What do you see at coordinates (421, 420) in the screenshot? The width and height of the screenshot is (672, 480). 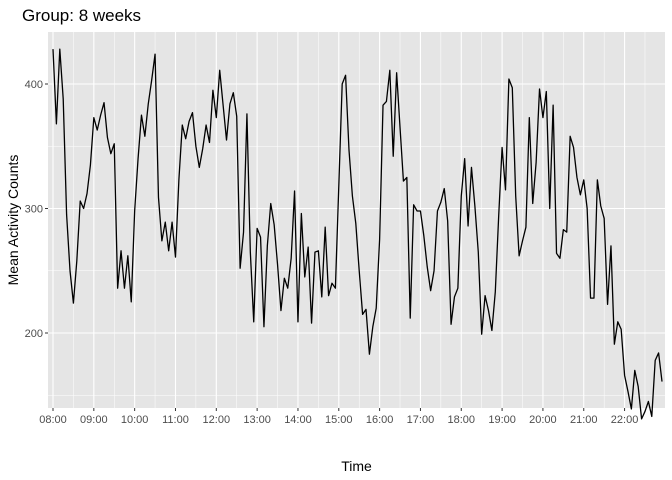 I see `x-tick-label: 17:00` at bounding box center [421, 420].